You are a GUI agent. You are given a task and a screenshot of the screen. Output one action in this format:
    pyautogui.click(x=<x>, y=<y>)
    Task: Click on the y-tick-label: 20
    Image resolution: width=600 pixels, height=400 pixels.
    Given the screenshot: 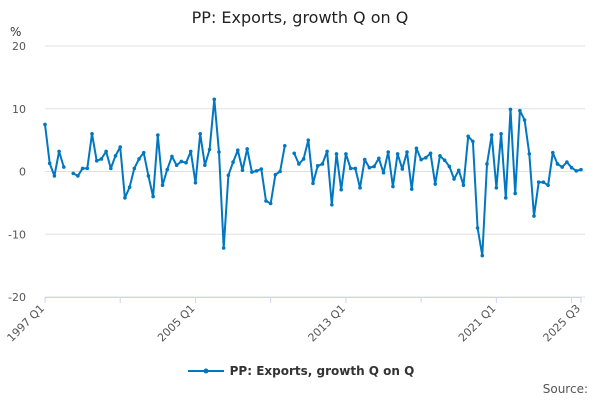 What is the action you would take?
    pyautogui.click(x=19, y=46)
    